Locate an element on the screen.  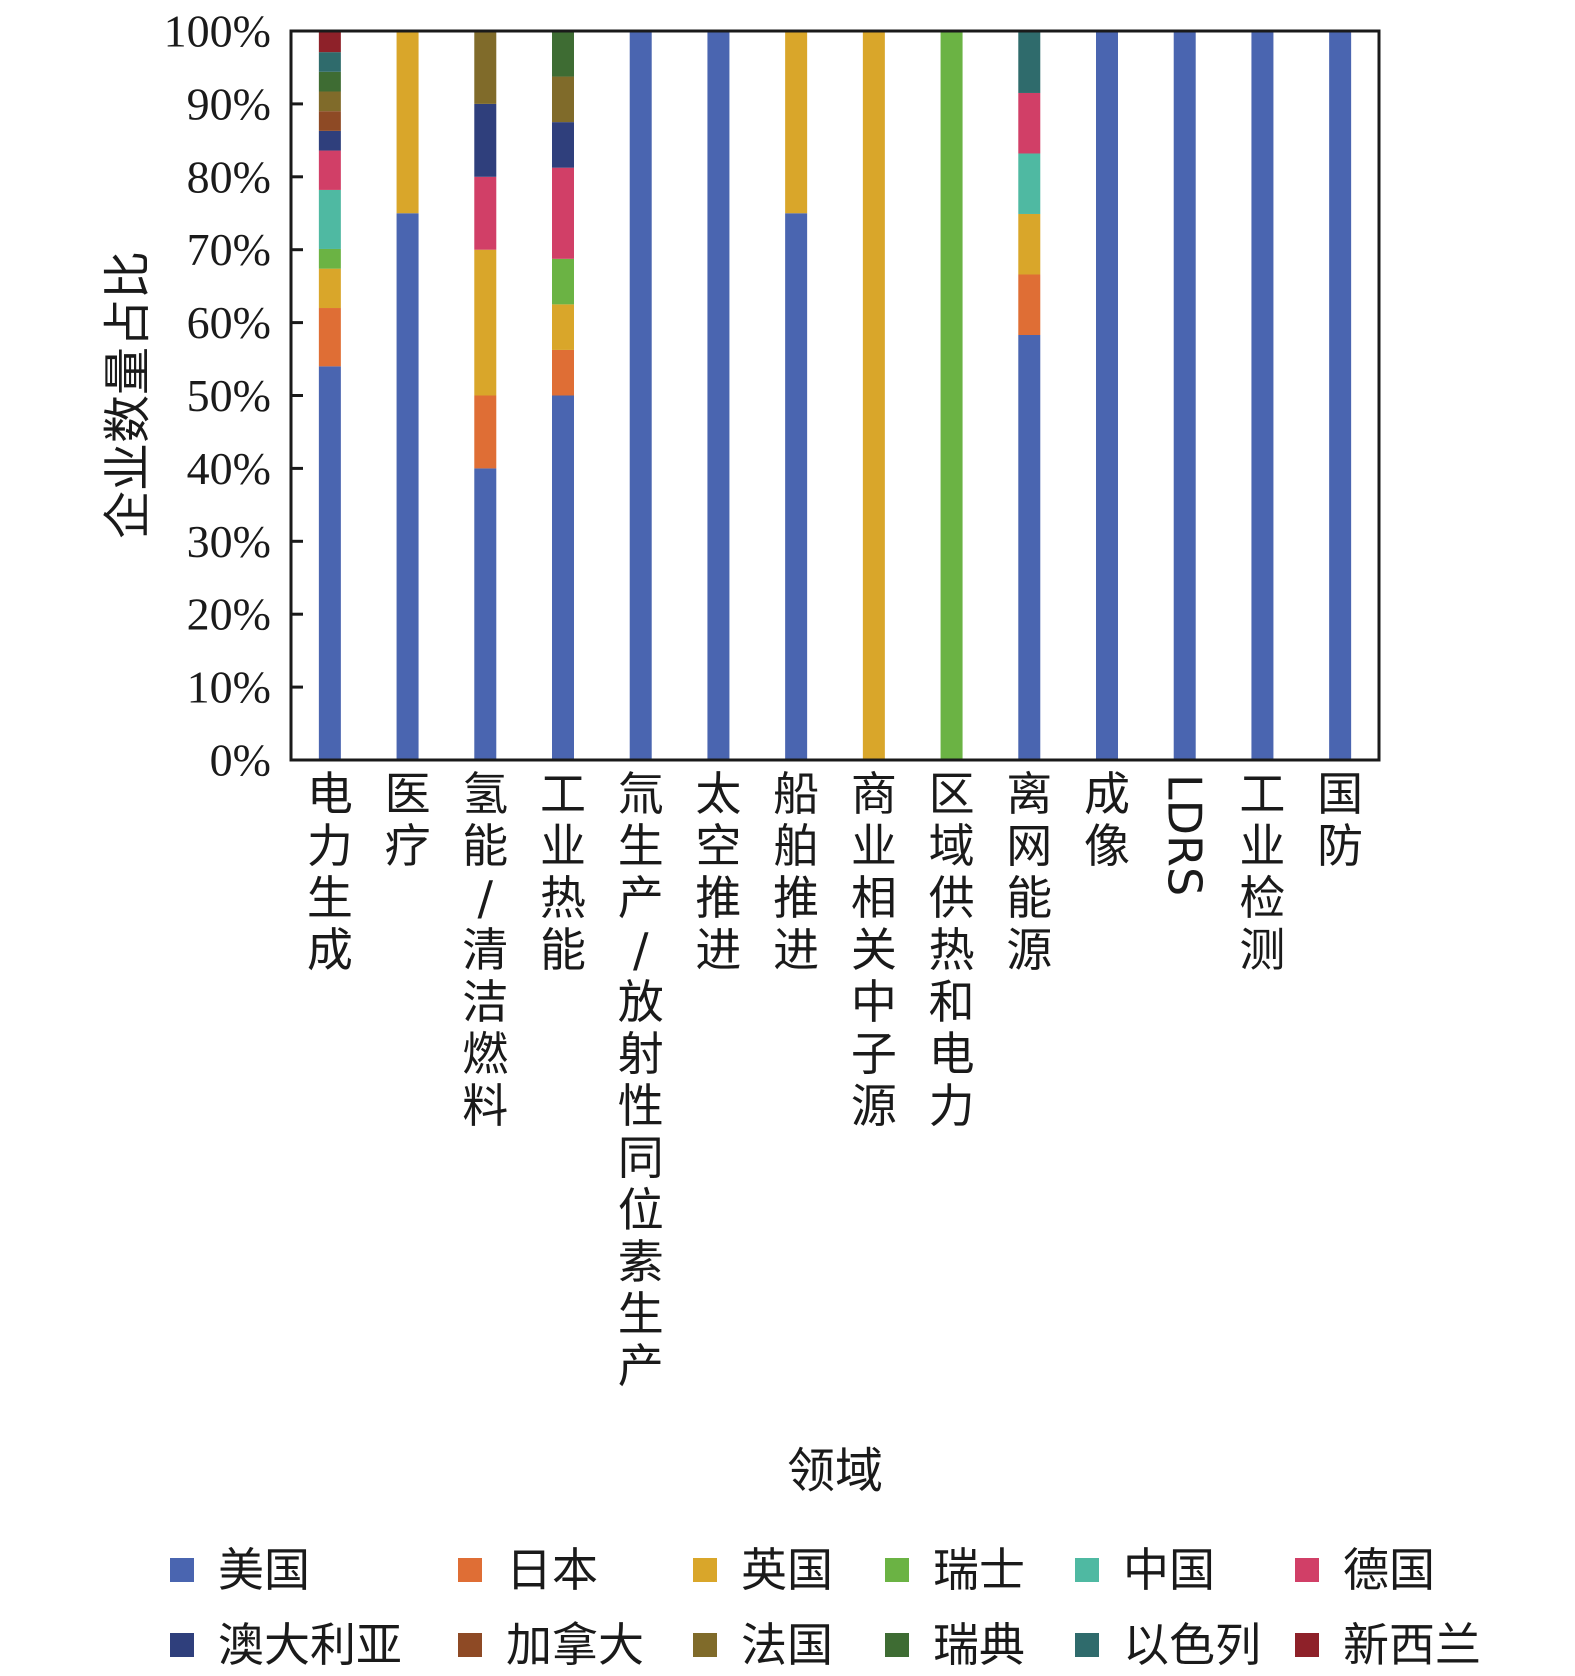
x-tick-label: 电力生成 is located at coordinates (330, 872).